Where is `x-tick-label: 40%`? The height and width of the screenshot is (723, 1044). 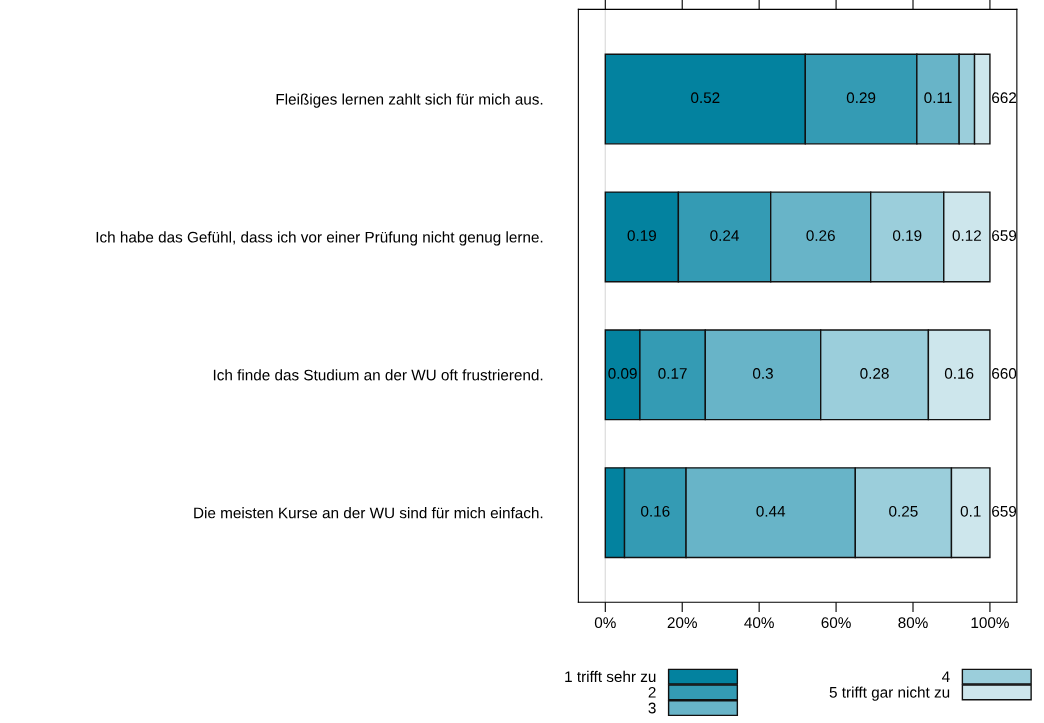 x-tick-label: 40% is located at coordinates (759, 623).